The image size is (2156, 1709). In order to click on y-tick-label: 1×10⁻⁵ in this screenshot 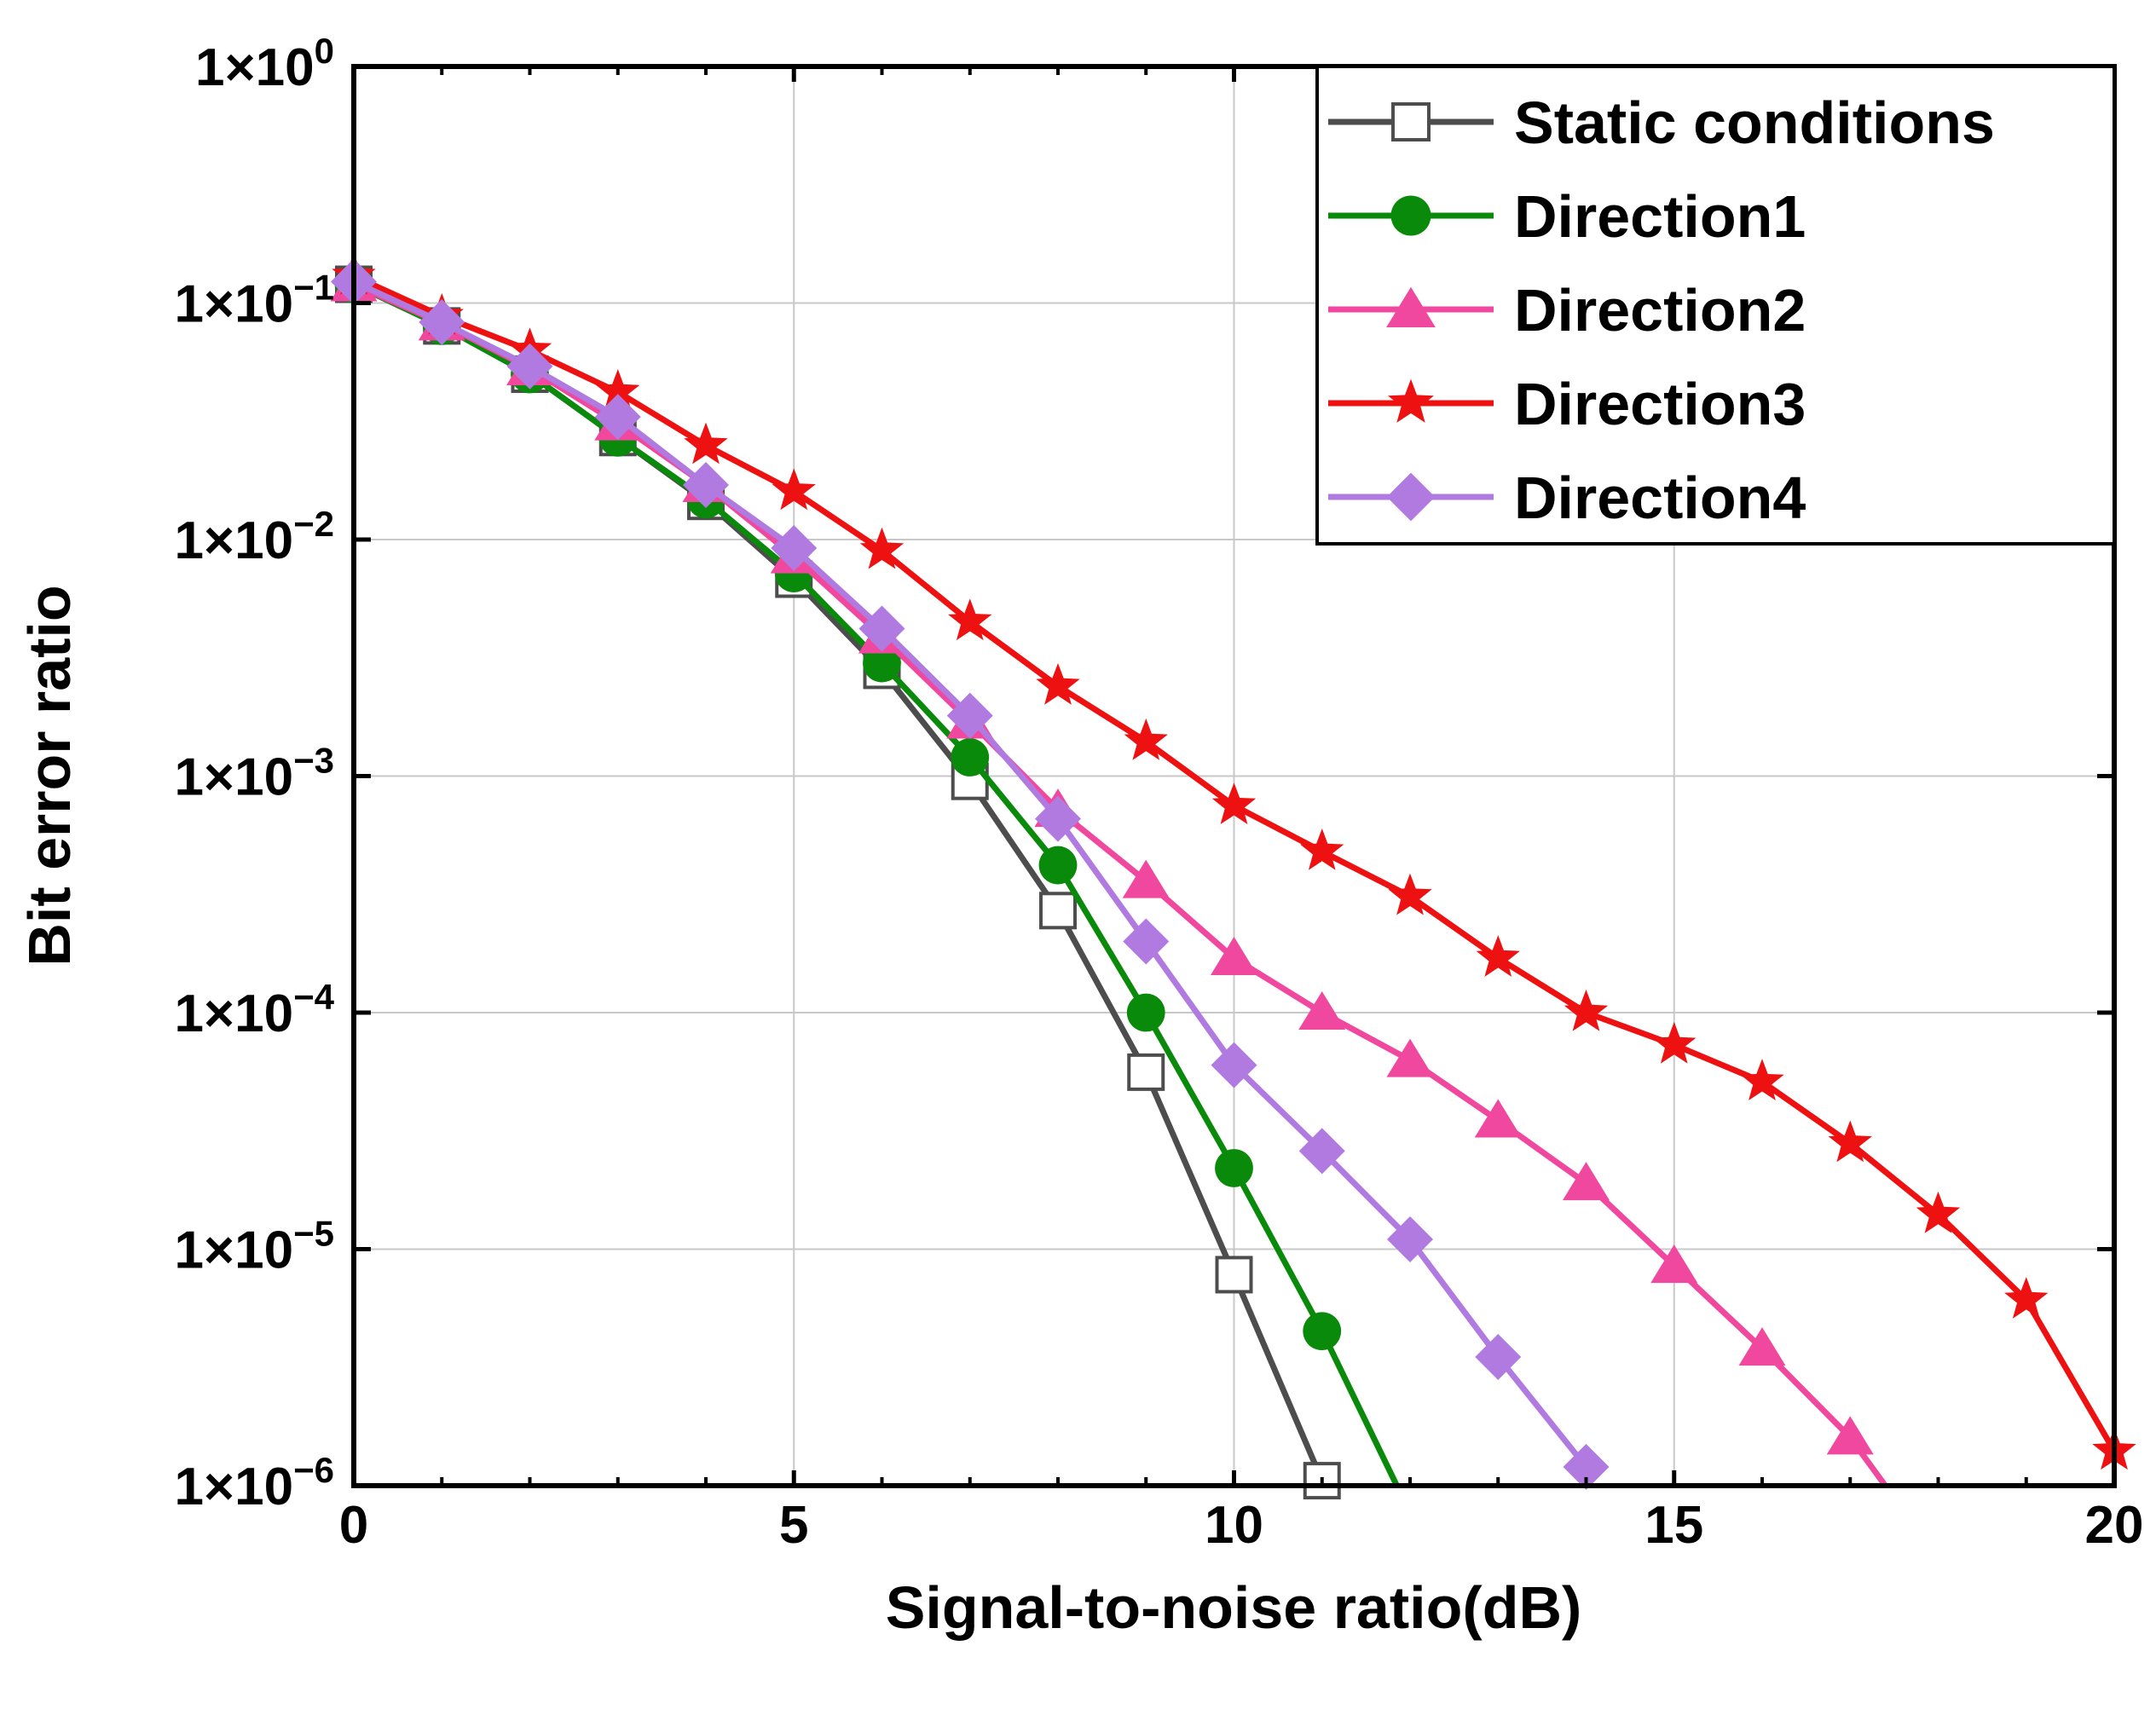, I will do `click(254, 1247)`.